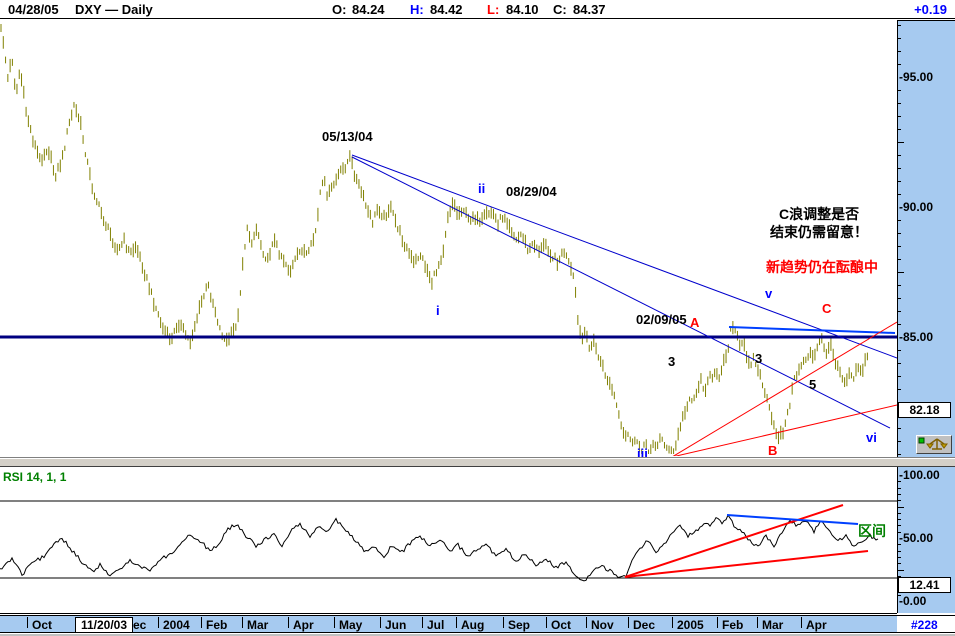  I want to click on month-label: Mar, so click(258, 625).